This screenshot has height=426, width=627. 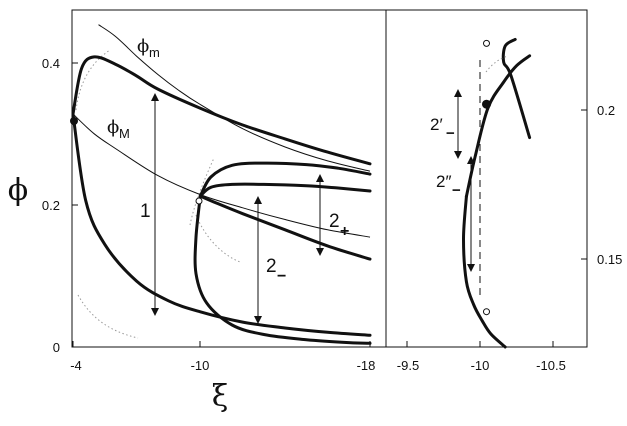 What do you see at coordinates (51, 63) in the screenshot?
I see `y-tick-label: 0.4` at bounding box center [51, 63].